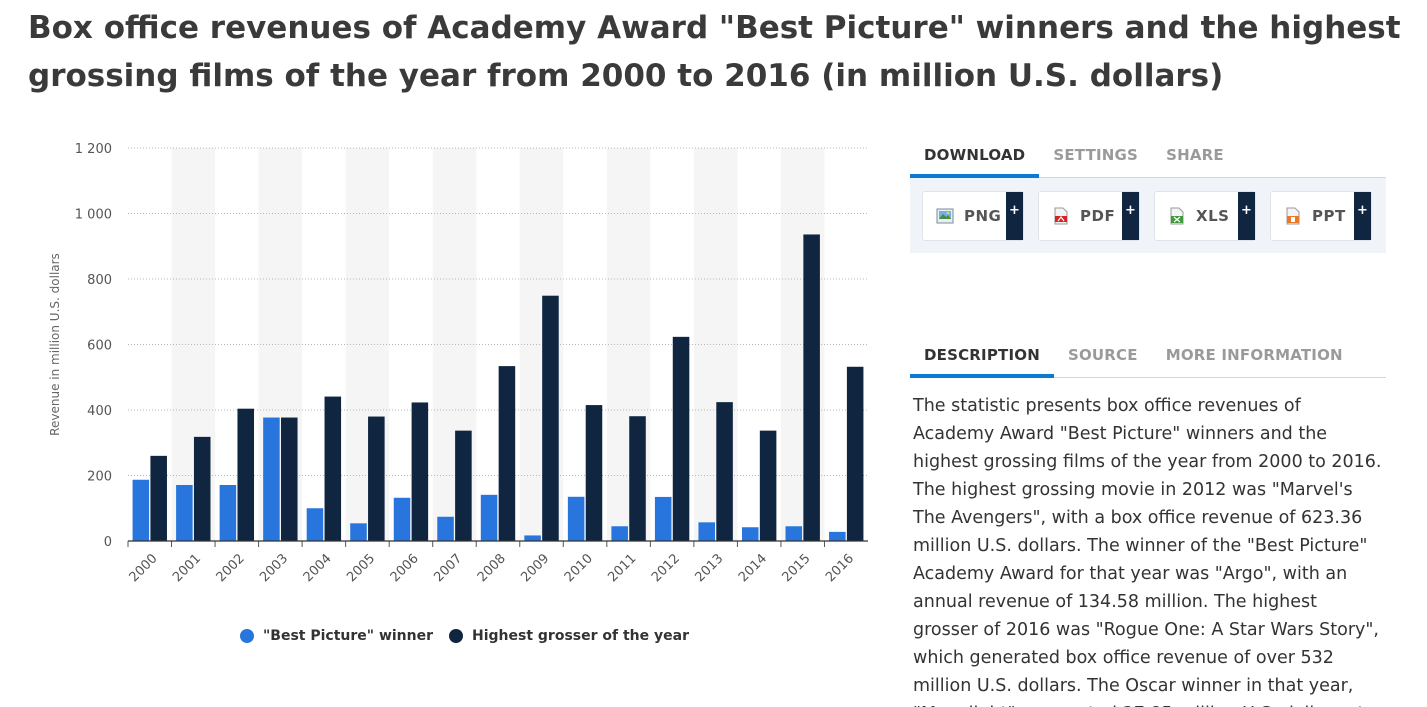 The width and height of the screenshot is (1427, 707). Describe the element at coordinates (1362, 216) in the screenshot. I see `download-ppt-plus: +` at that location.